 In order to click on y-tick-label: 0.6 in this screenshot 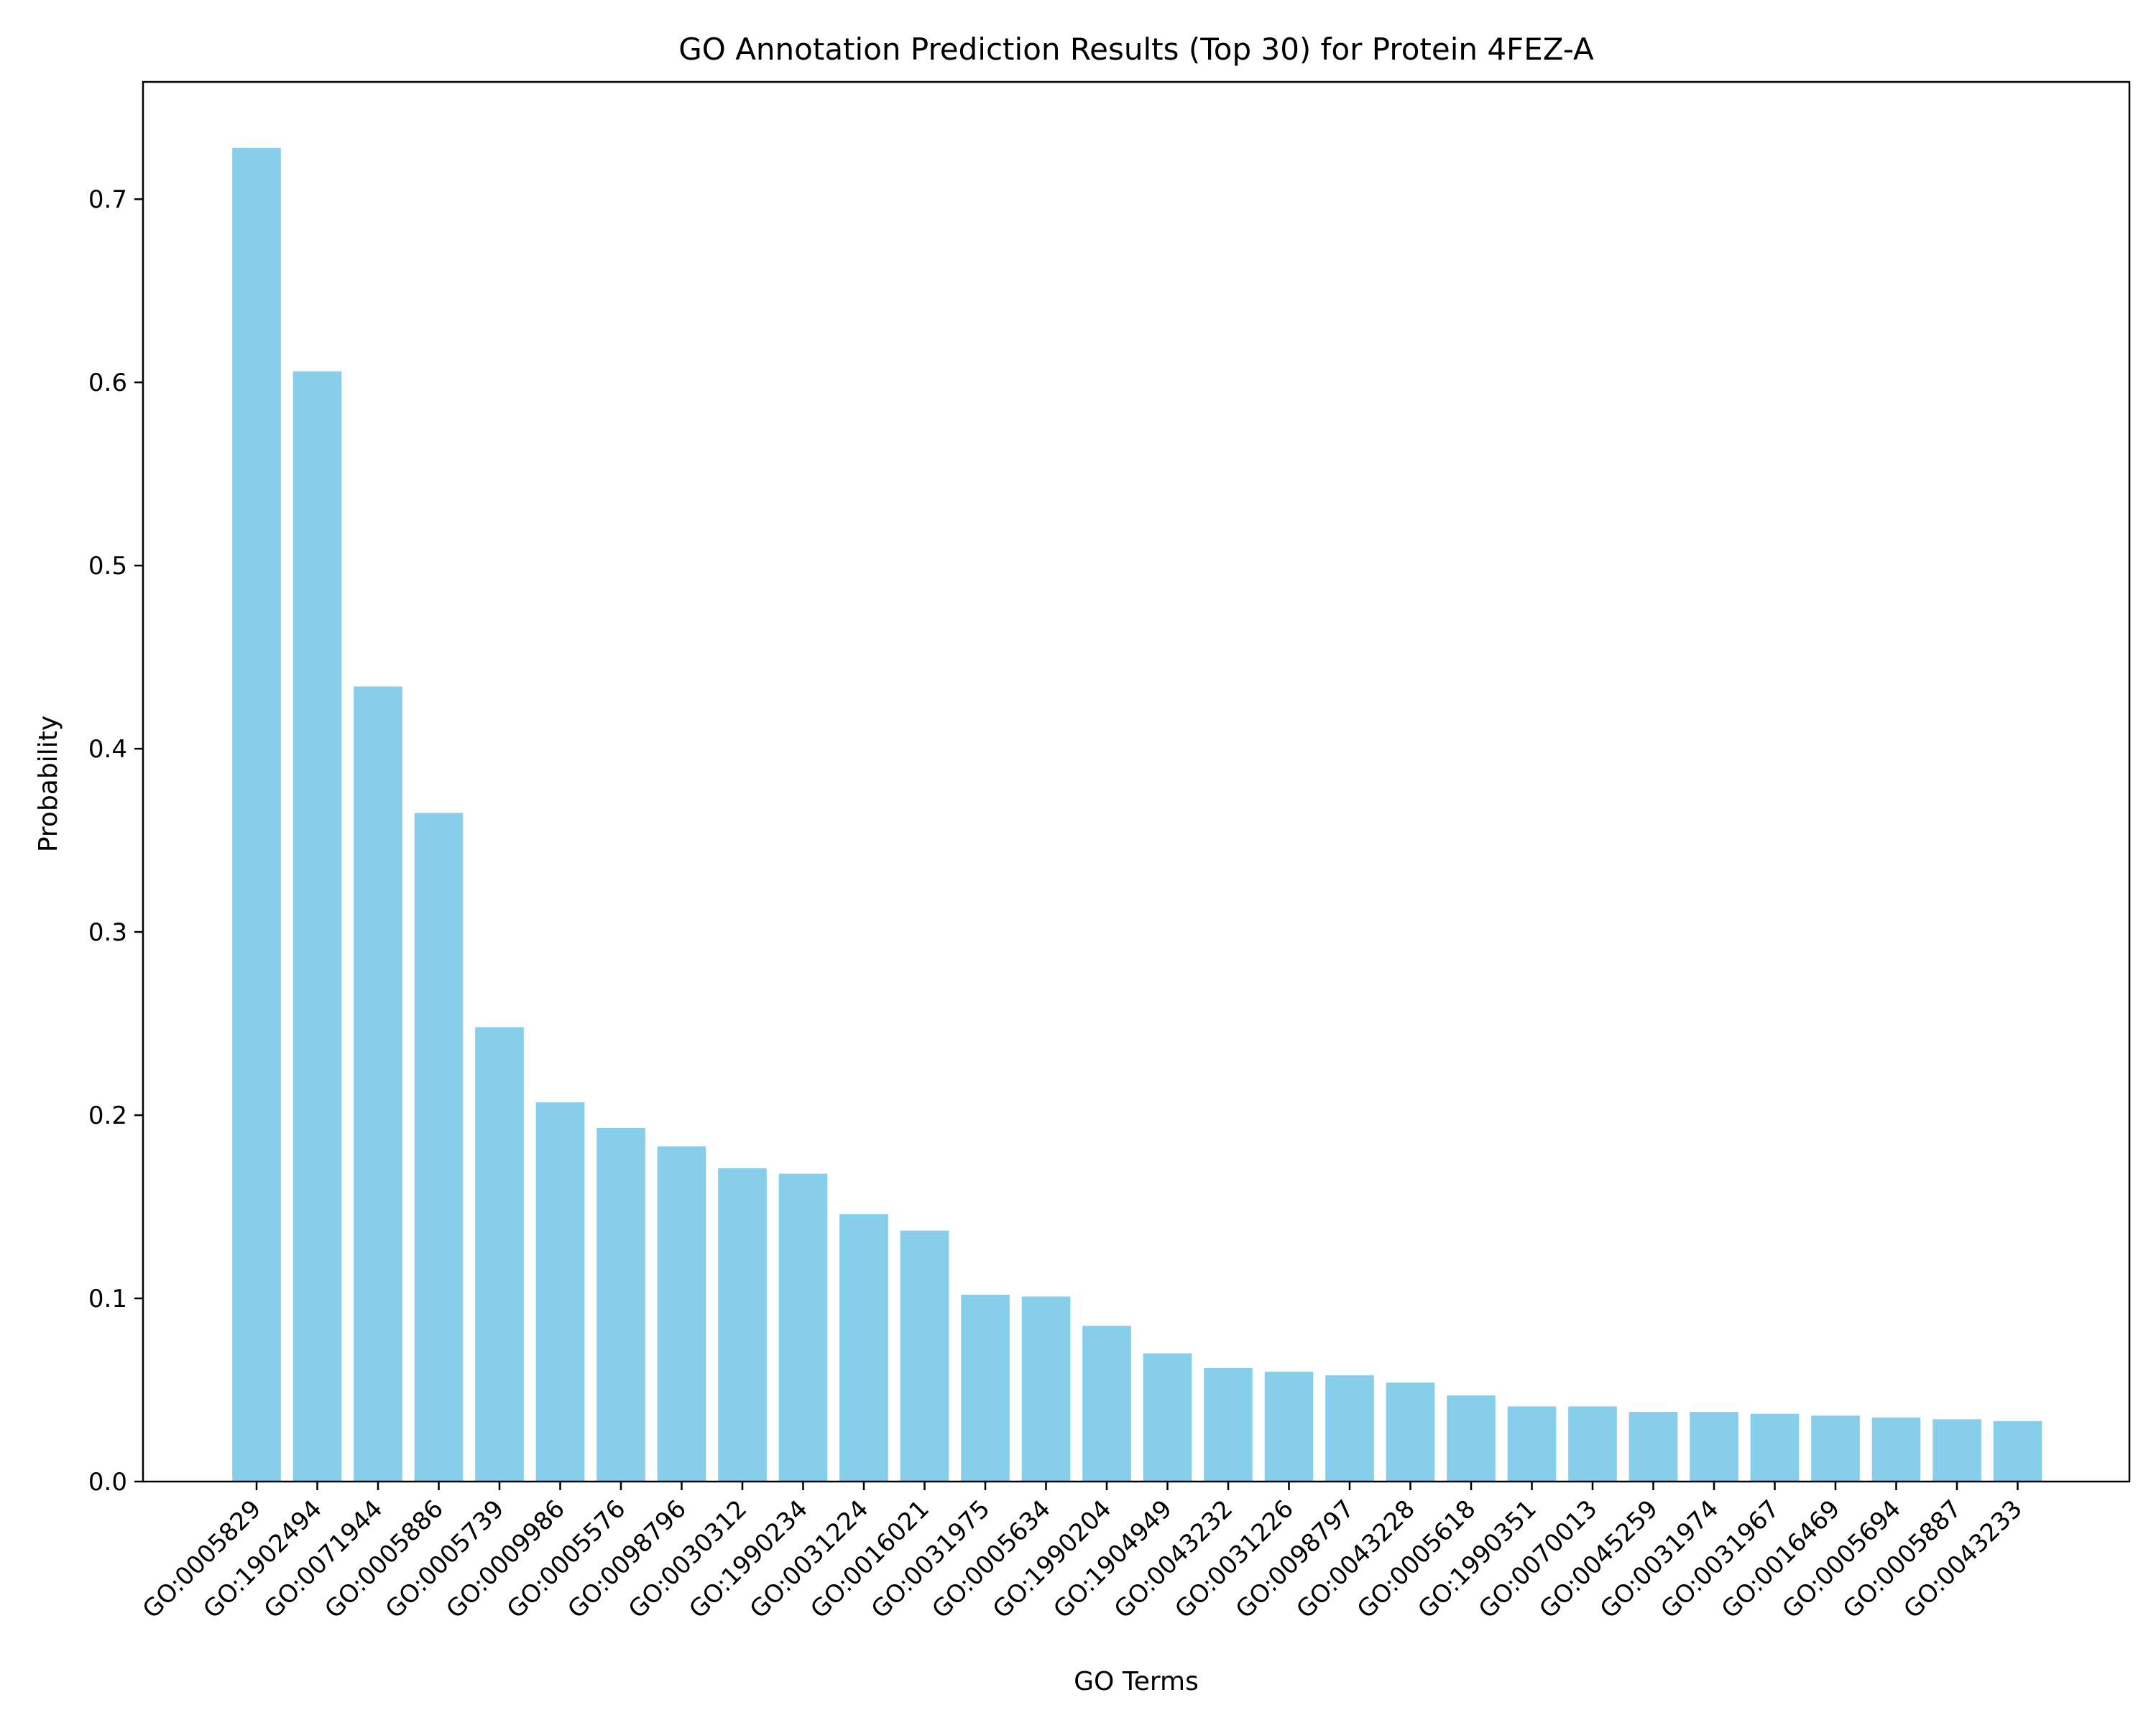, I will do `click(108, 383)`.